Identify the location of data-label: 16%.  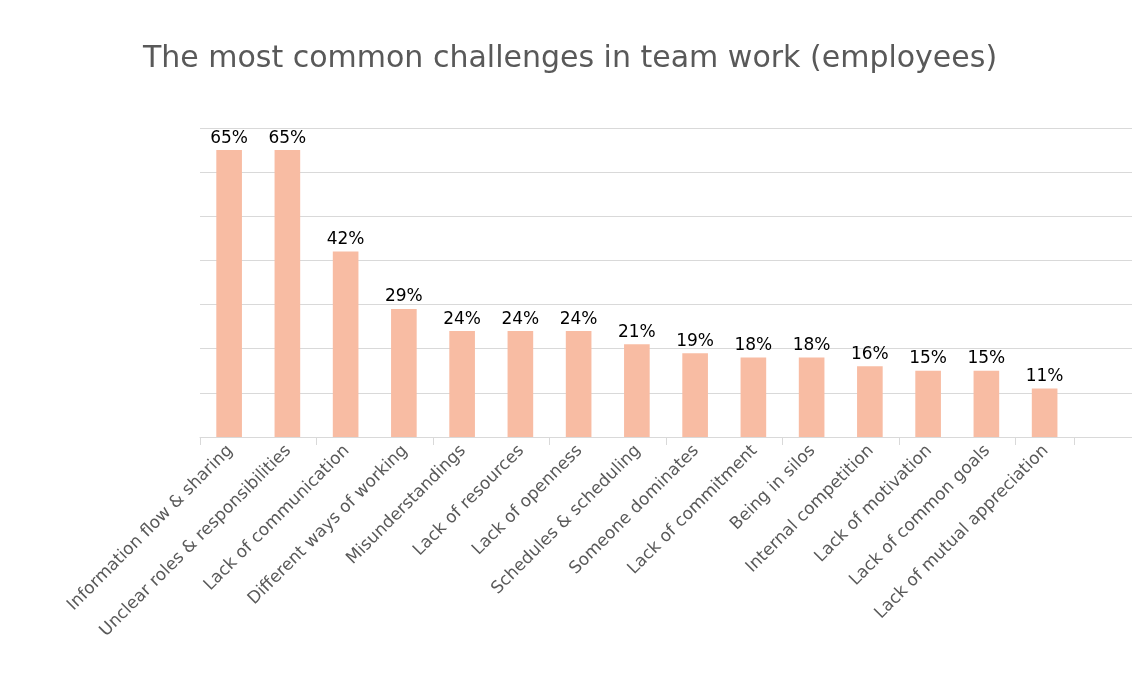
(869, 352).